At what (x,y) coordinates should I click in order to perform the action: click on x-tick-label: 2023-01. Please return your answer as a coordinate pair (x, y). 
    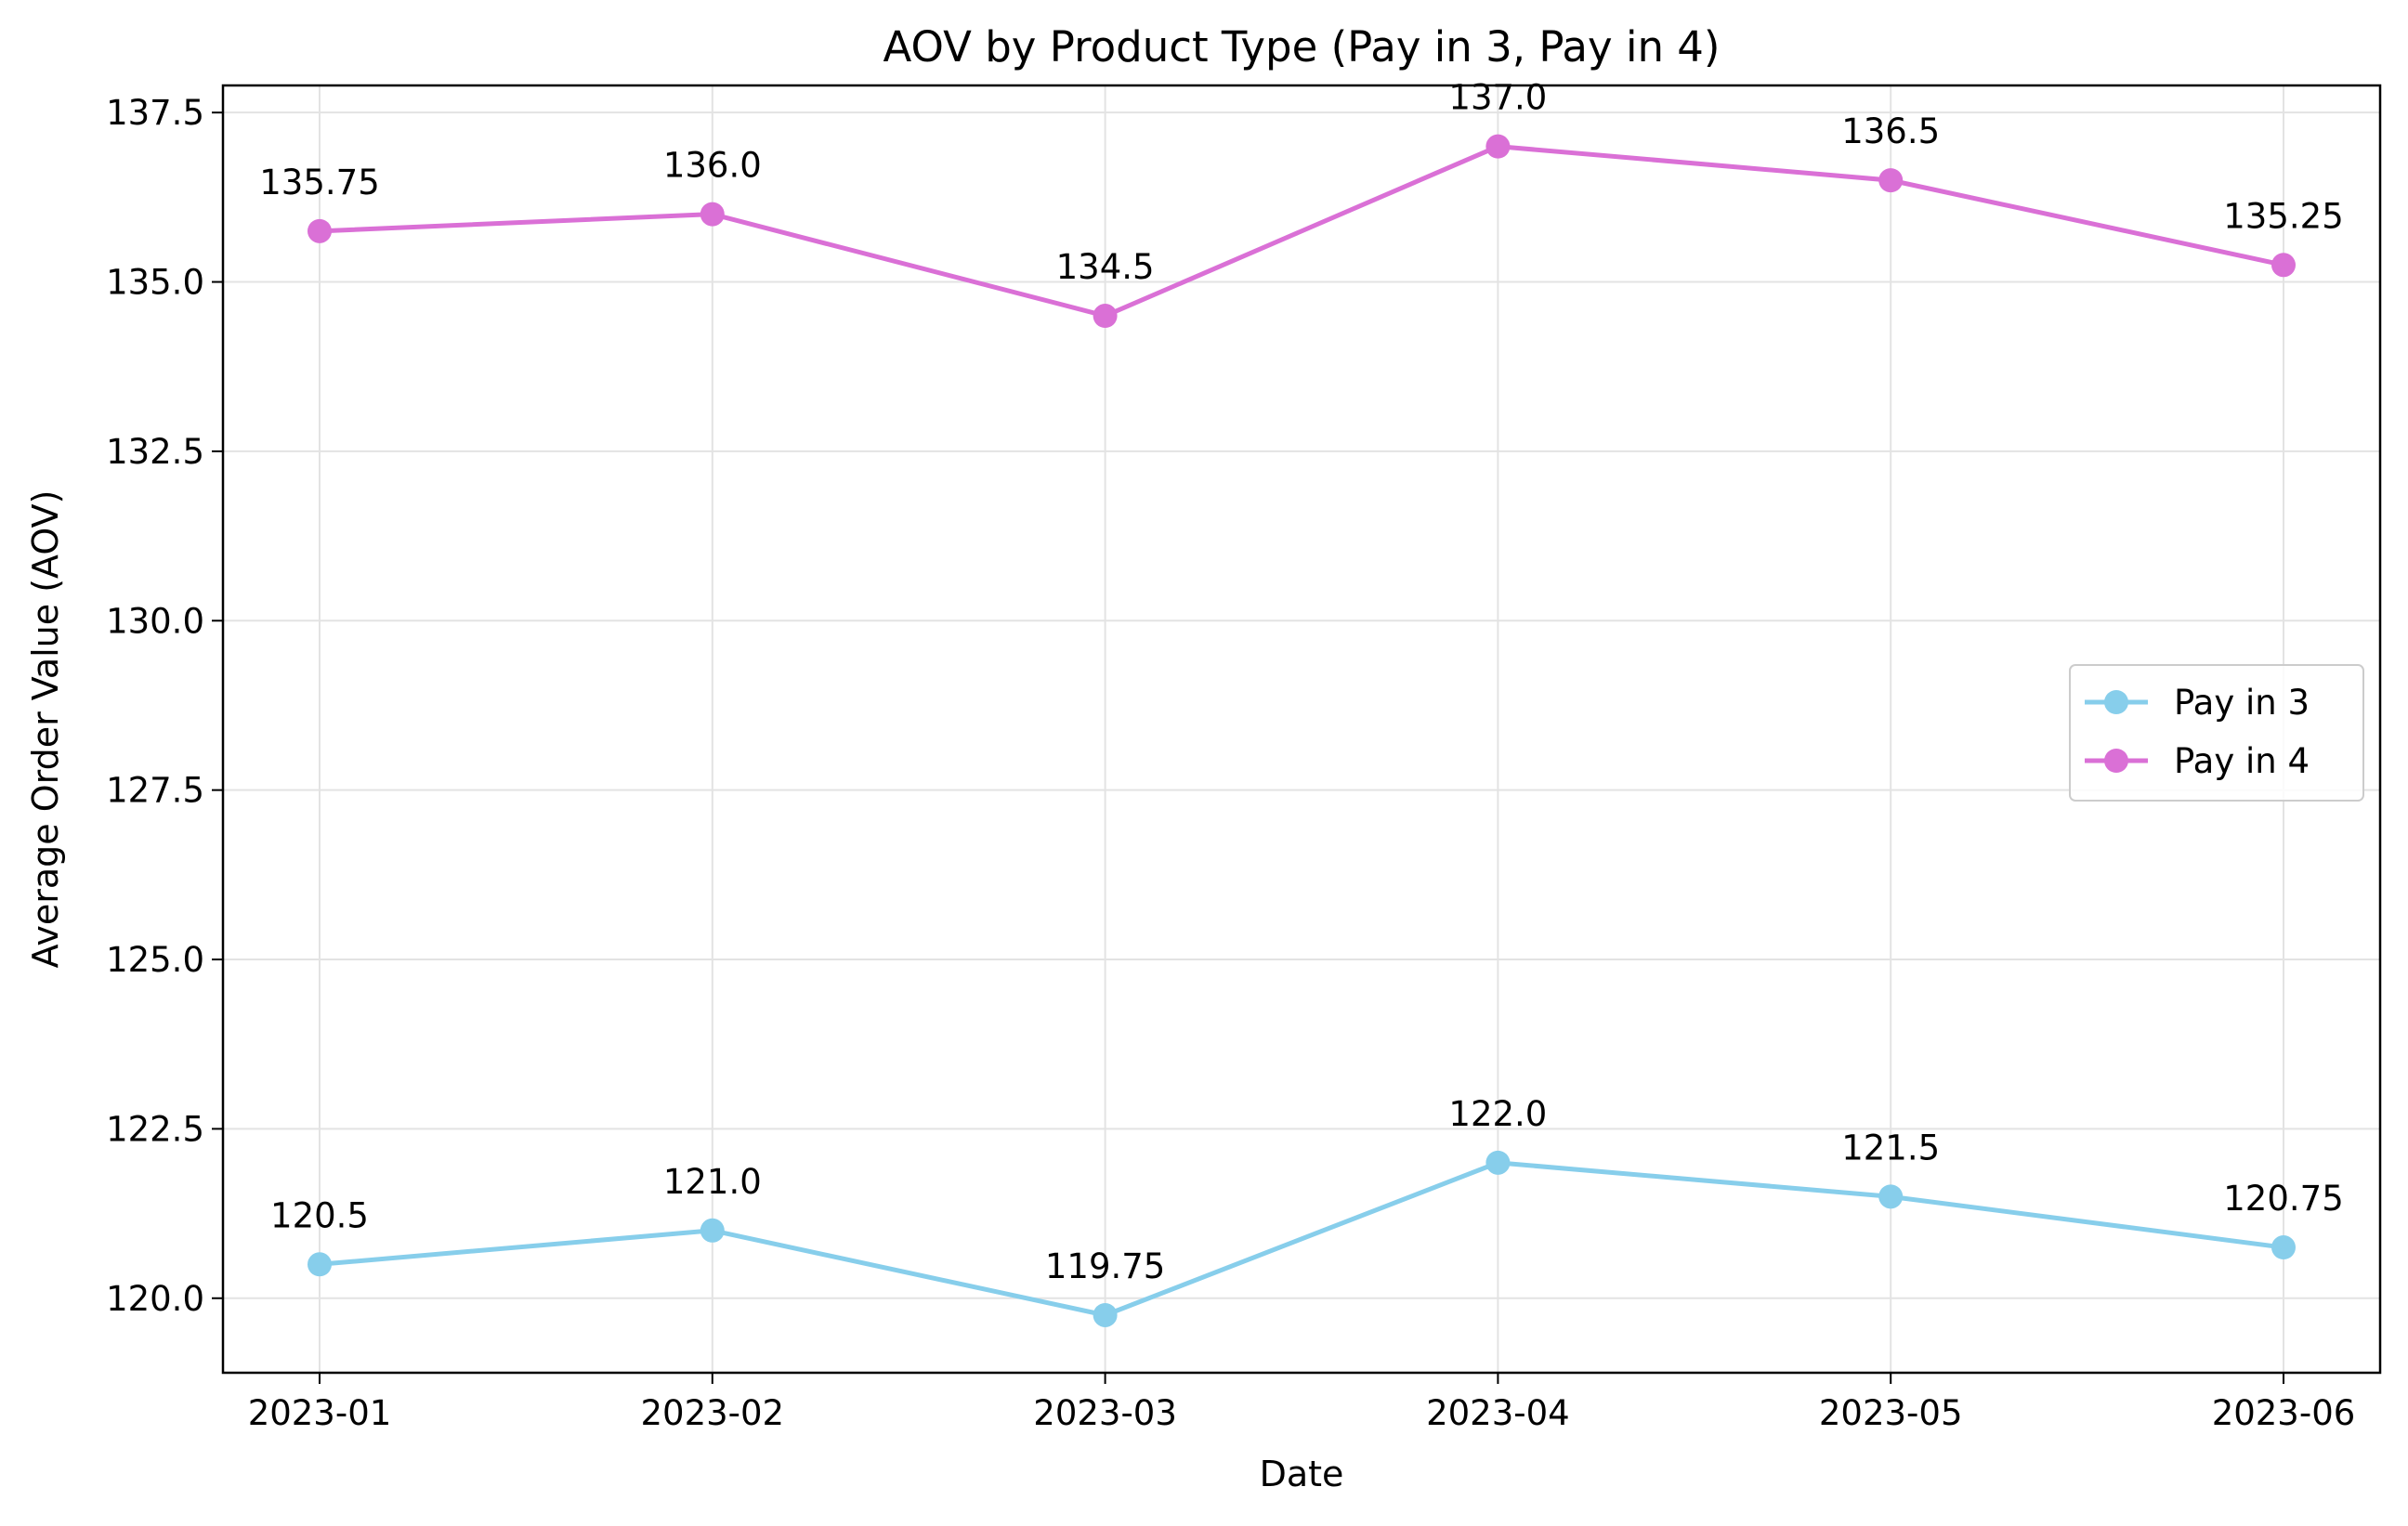
    Looking at the image, I should click on (320, 1413).